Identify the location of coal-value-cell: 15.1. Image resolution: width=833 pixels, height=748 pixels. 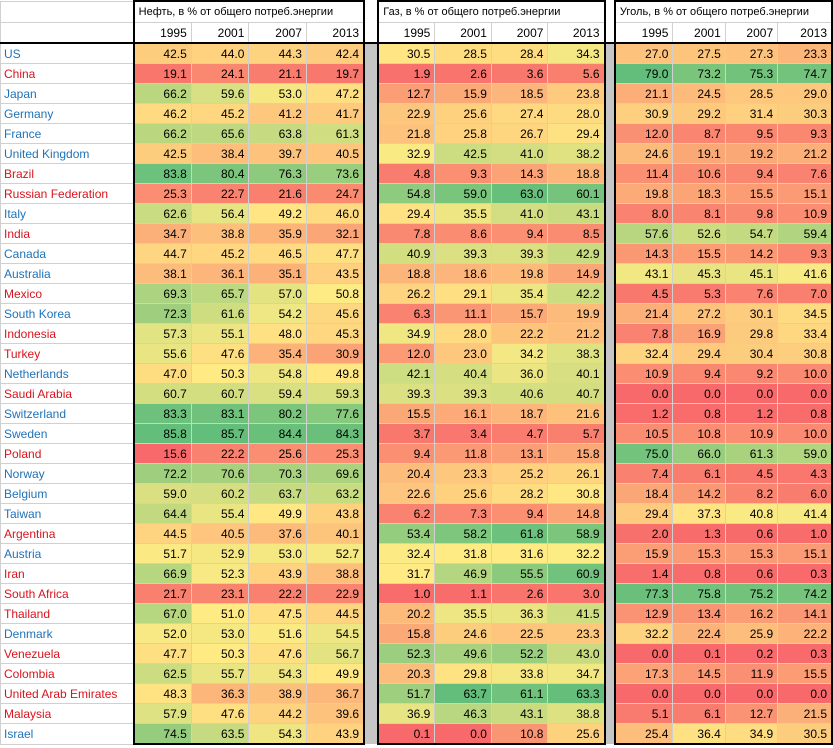
(805, 193).